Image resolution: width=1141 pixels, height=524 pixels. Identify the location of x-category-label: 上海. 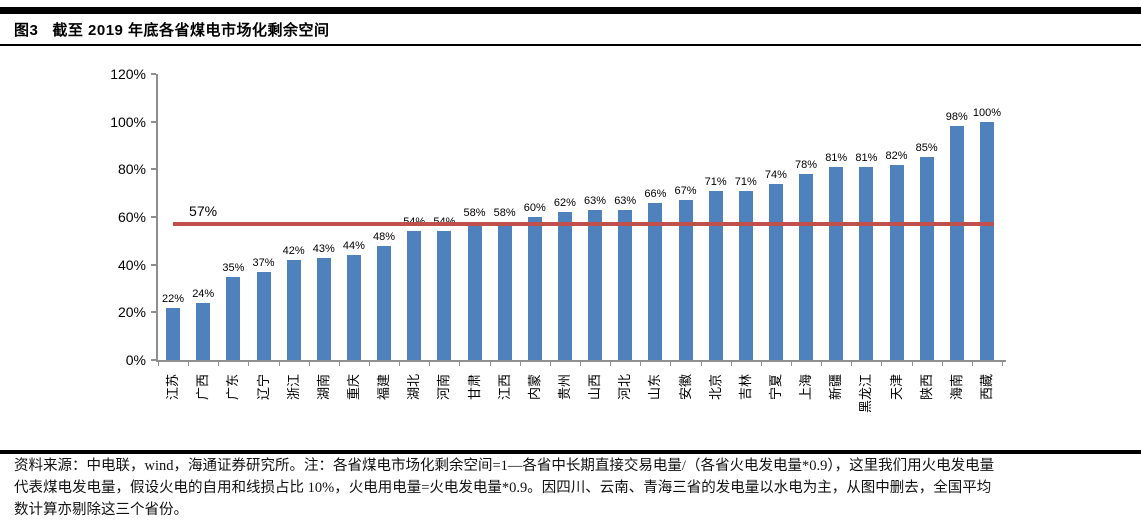
(806, 387).